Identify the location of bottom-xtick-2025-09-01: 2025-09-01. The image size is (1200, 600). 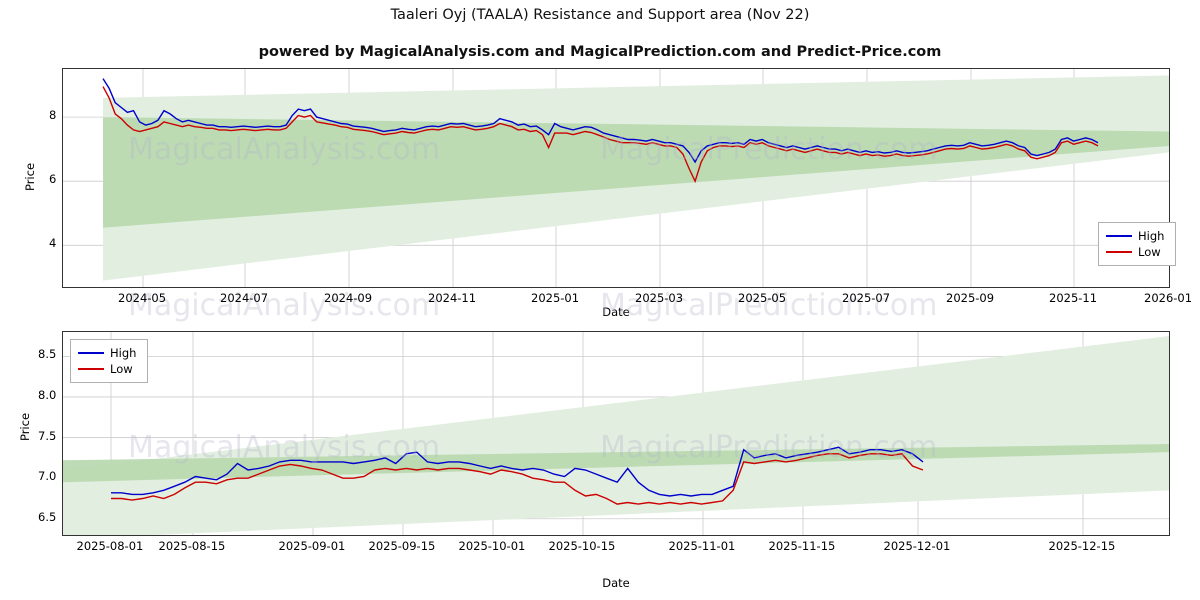
(312, 546).